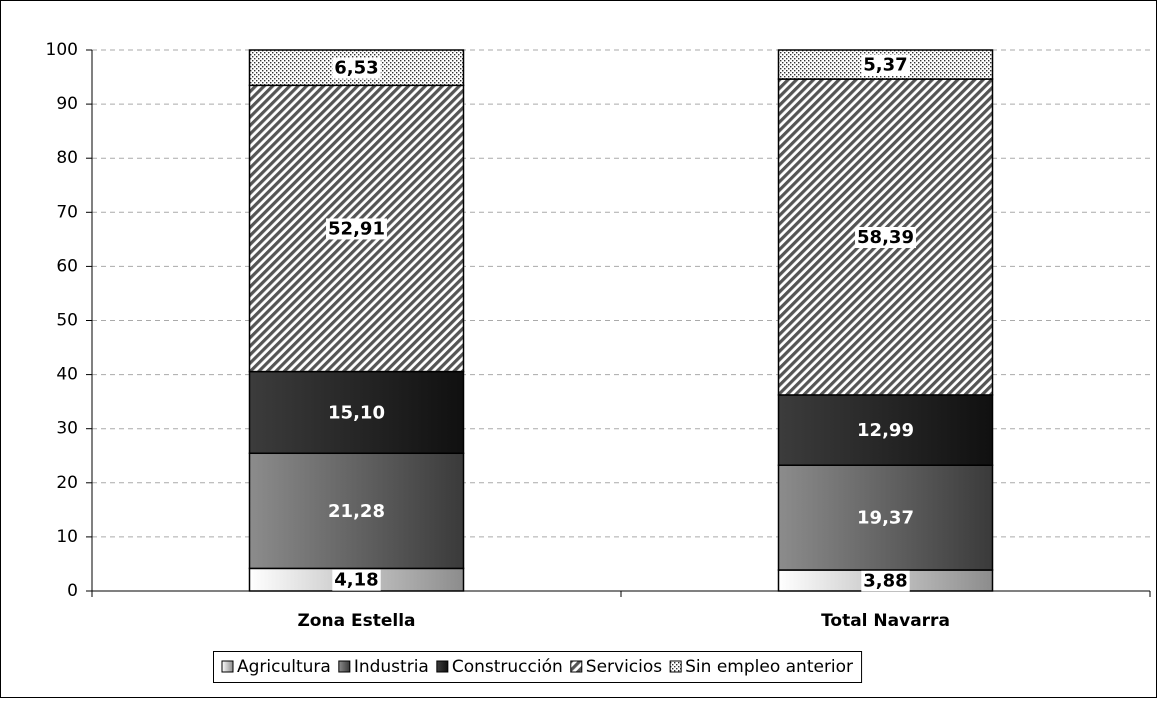 This screenshot has height=702, width=1157. I want to click on legend-label: Servicios, so click(624, 667).